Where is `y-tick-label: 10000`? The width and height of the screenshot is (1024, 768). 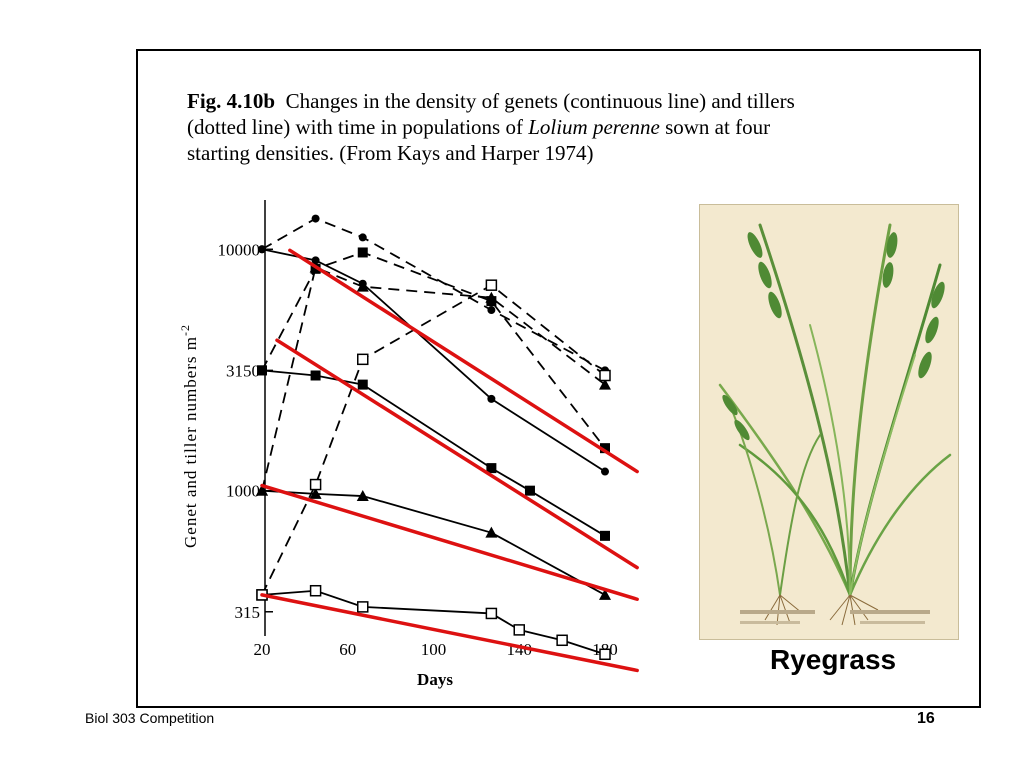
y-tick-label: 10000 is located at coordinates (239, 249).